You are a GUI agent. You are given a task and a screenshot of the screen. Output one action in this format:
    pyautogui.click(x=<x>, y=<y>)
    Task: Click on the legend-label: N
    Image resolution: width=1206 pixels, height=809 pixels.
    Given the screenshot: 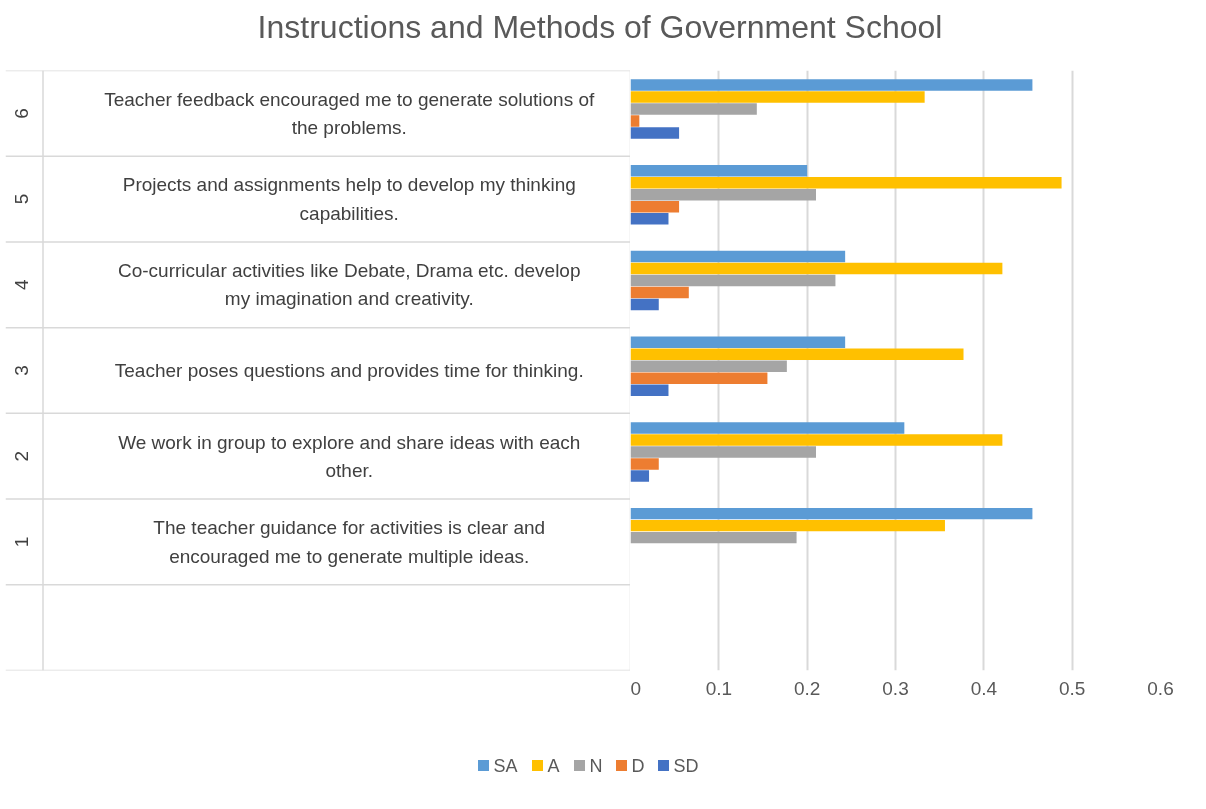 What is the action you would take?
    pyautogui.click(x=596, y=765)
    